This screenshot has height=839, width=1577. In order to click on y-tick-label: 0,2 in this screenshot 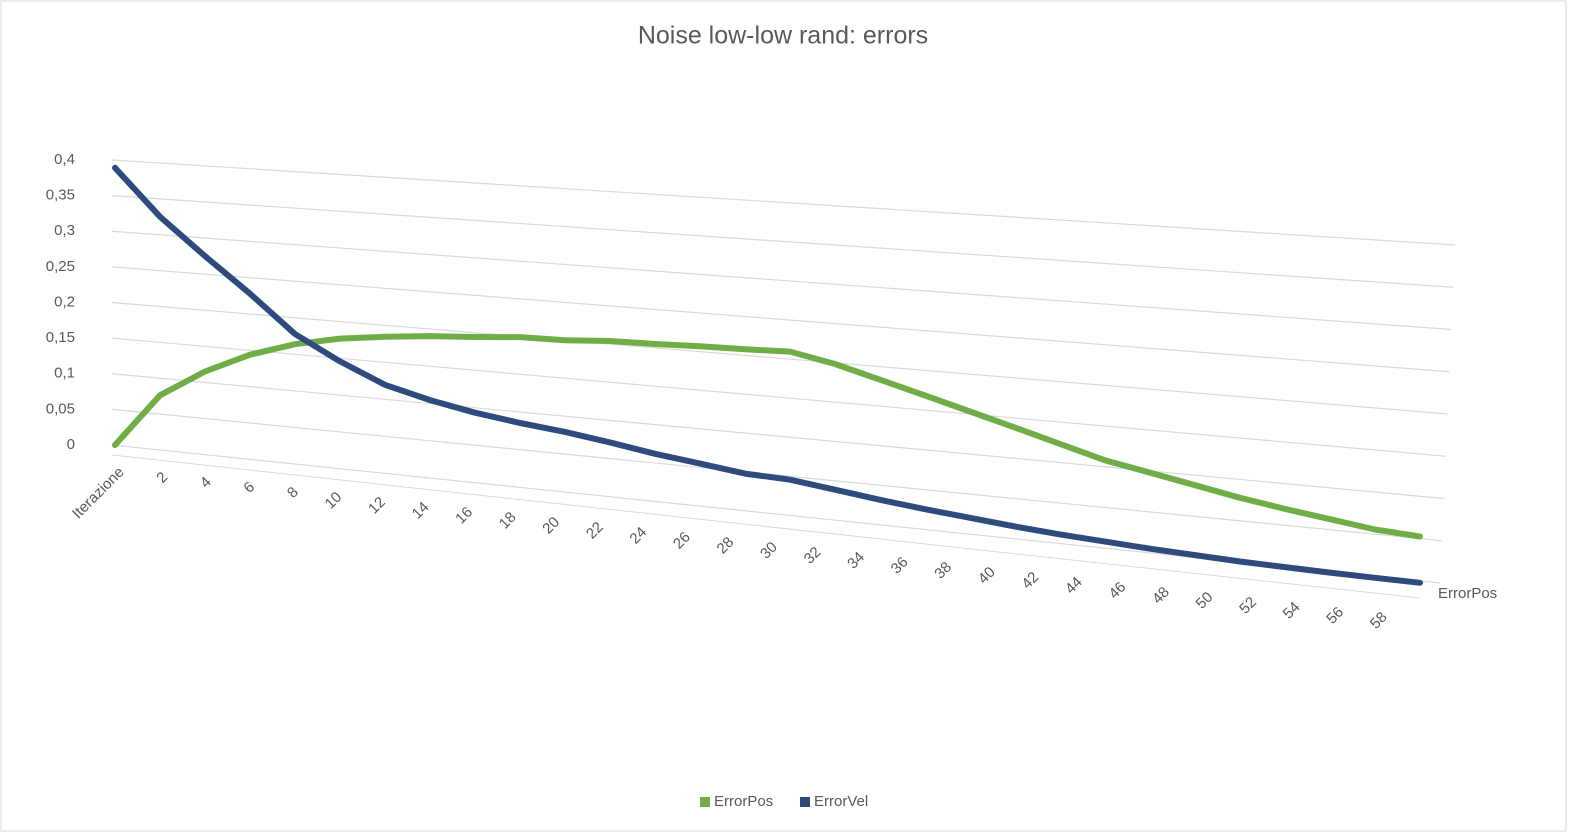, I will do `click(64, 301)`.